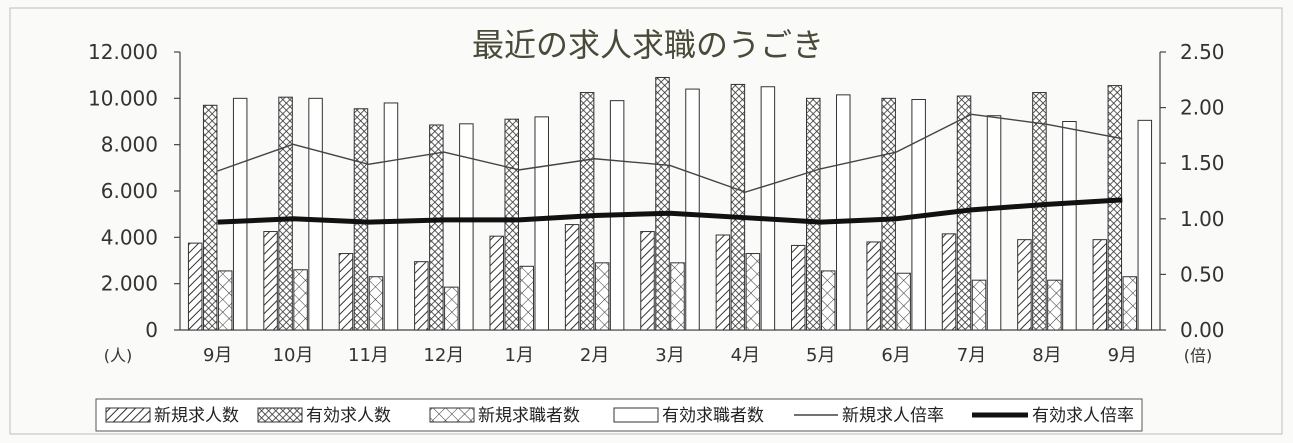 The height and width of the screenshot is (443, 1293). I want to click on category-label: 3月, so click(669, 355).